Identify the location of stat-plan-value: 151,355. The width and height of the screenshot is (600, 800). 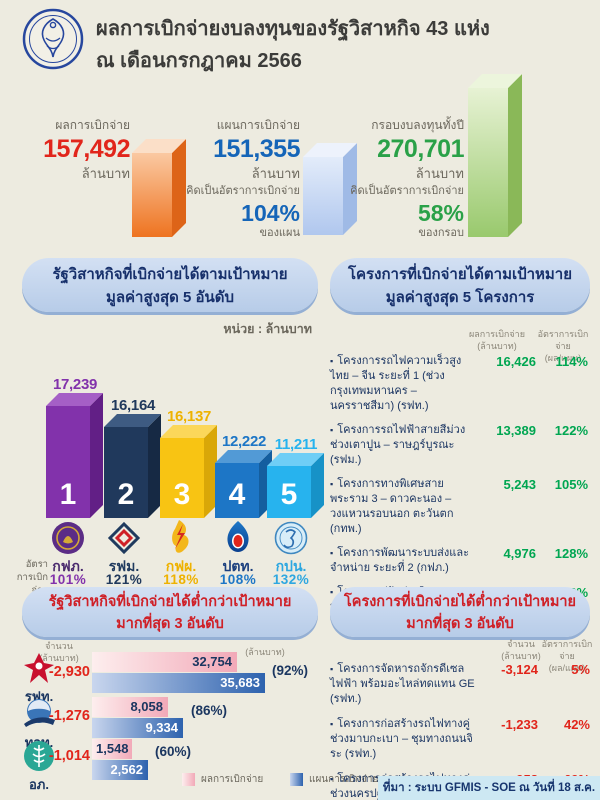
(256, 149).